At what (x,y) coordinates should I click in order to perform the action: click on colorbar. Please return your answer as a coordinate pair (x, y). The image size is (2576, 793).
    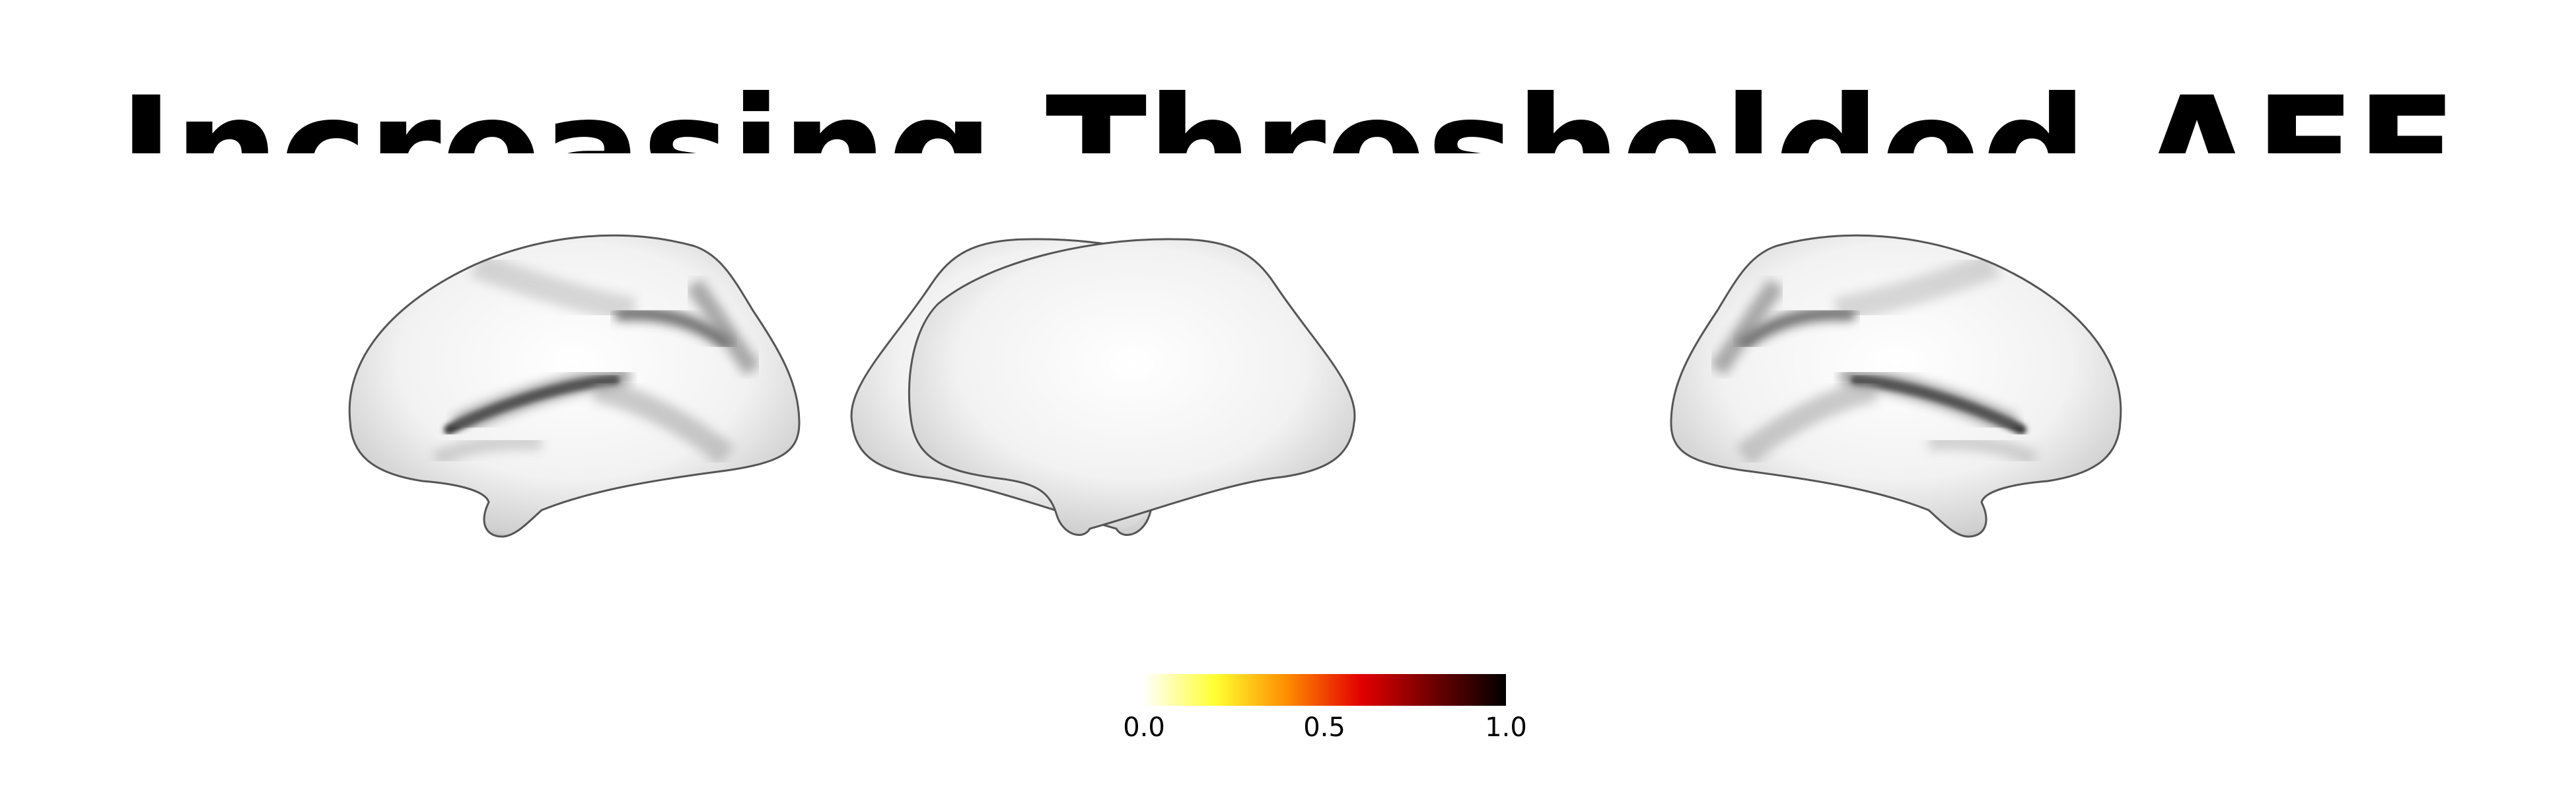
    Looking at the image, I should click on (1324, 690).